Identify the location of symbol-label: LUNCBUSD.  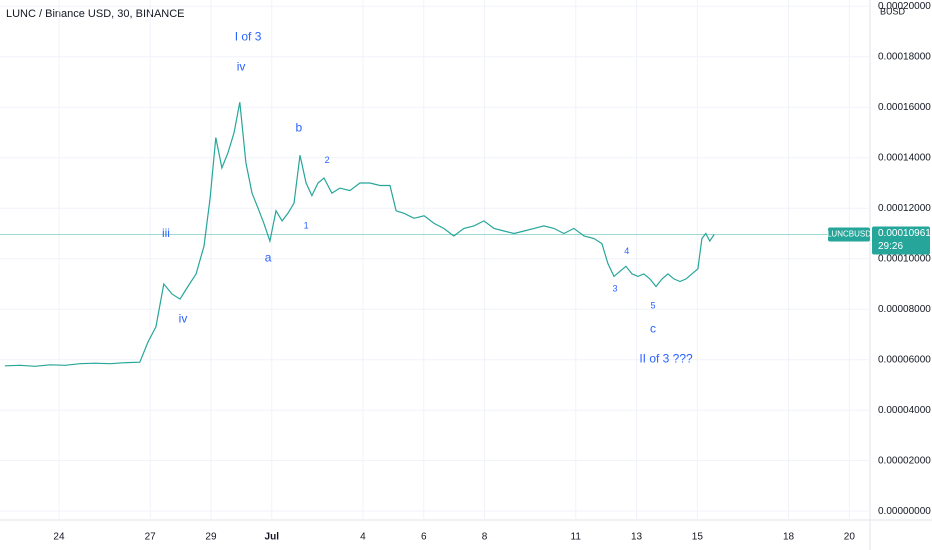
(849, 234).